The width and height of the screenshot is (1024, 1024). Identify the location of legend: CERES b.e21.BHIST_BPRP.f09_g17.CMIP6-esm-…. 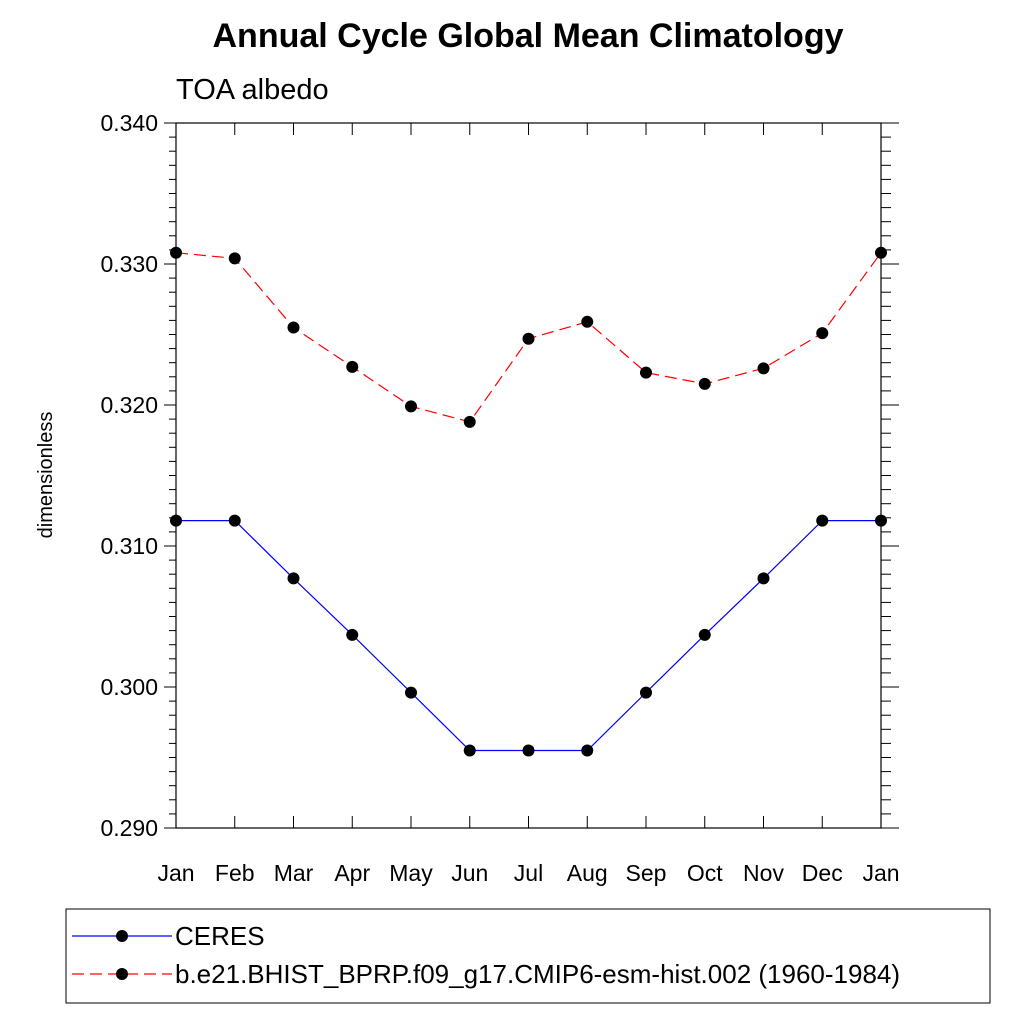
(528, 956).